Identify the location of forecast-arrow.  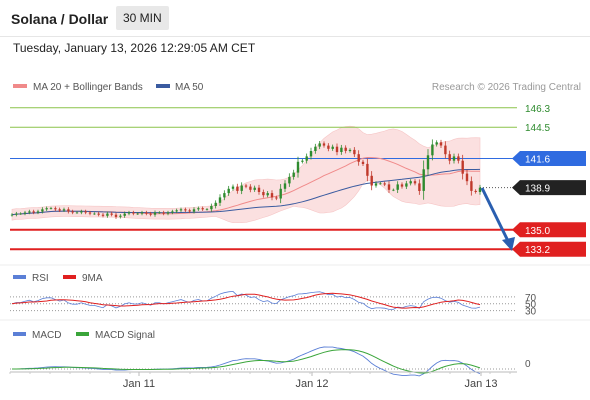
(497, 219).